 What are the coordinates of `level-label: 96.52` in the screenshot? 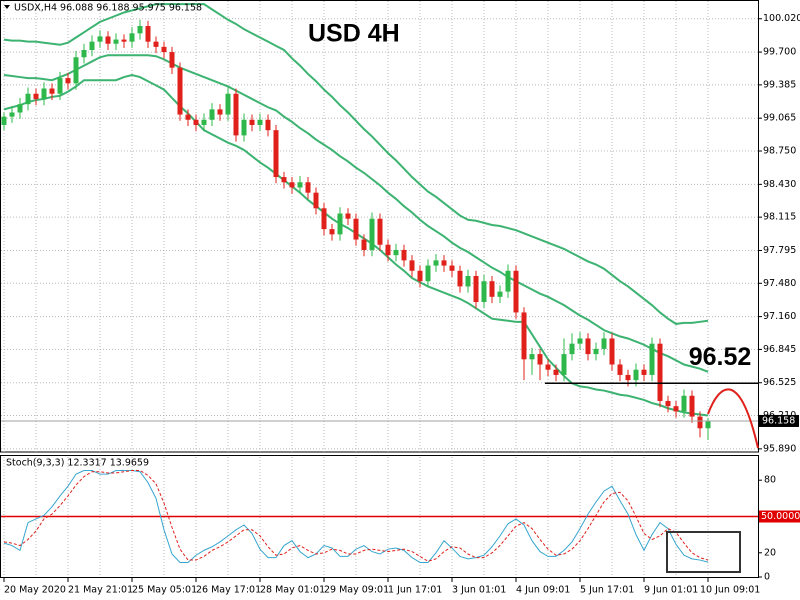 It's located at (720, 357).